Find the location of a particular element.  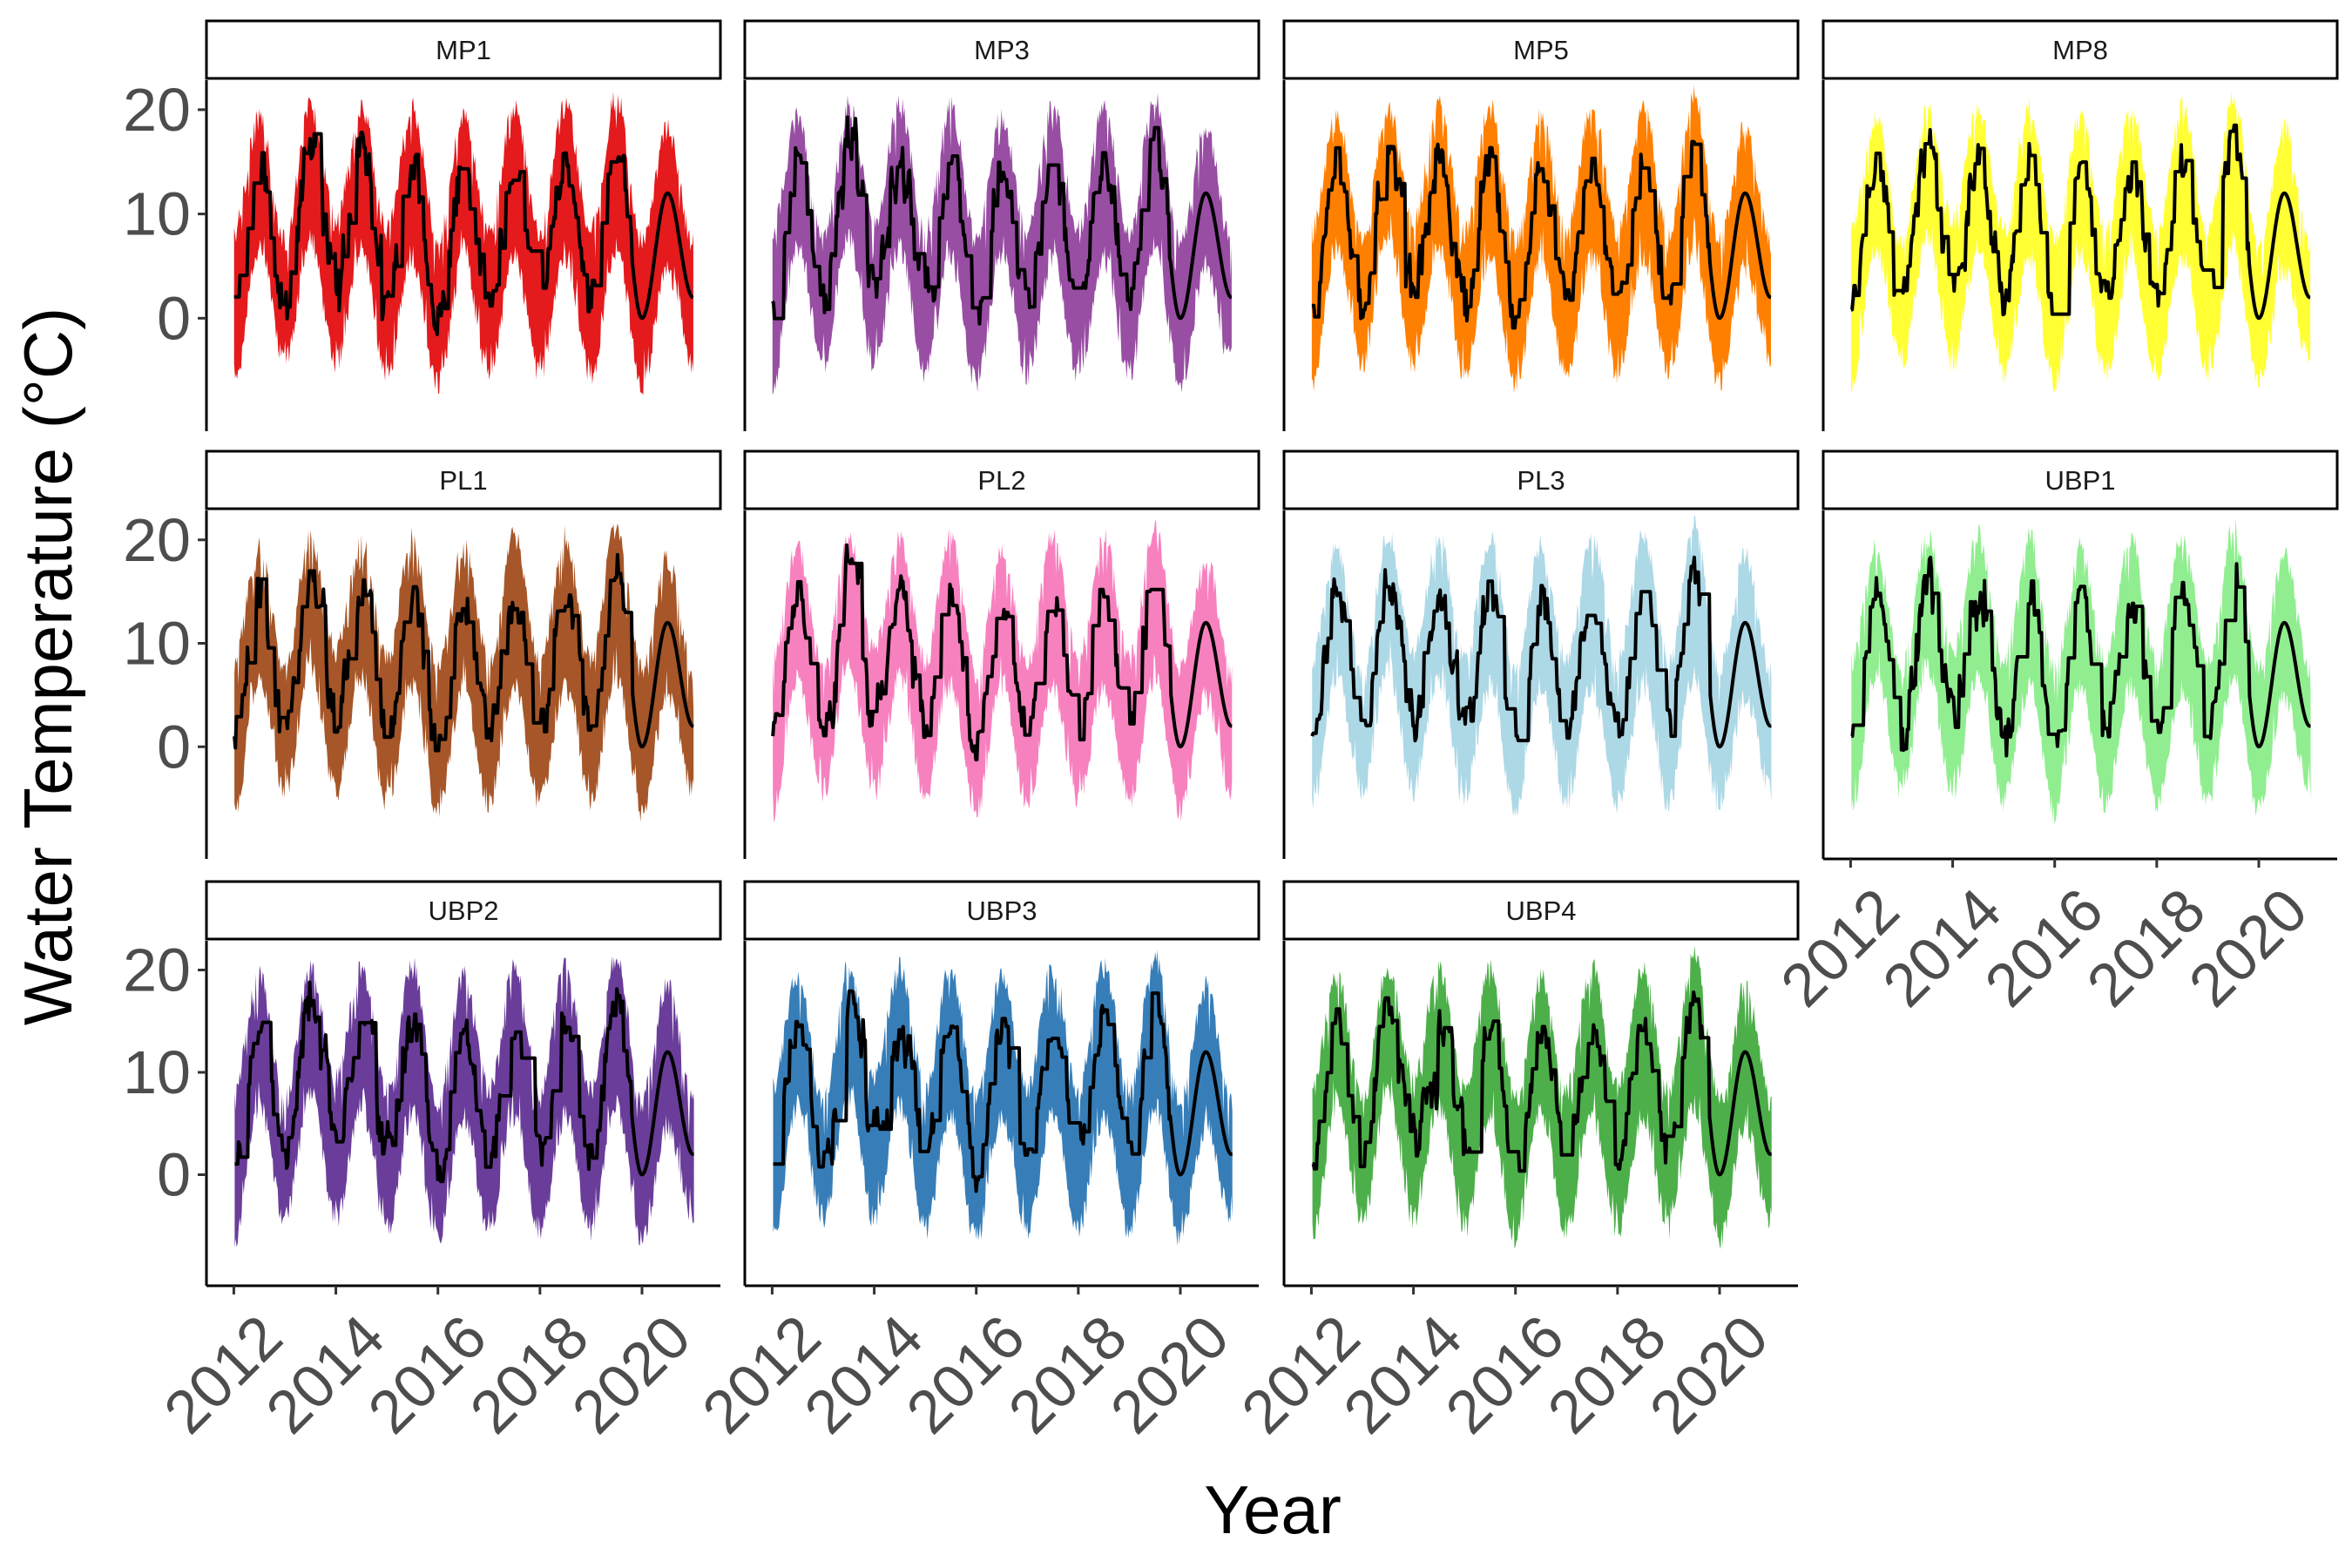

panel-mp5: MP5 is located at coordinates (1541, 225).